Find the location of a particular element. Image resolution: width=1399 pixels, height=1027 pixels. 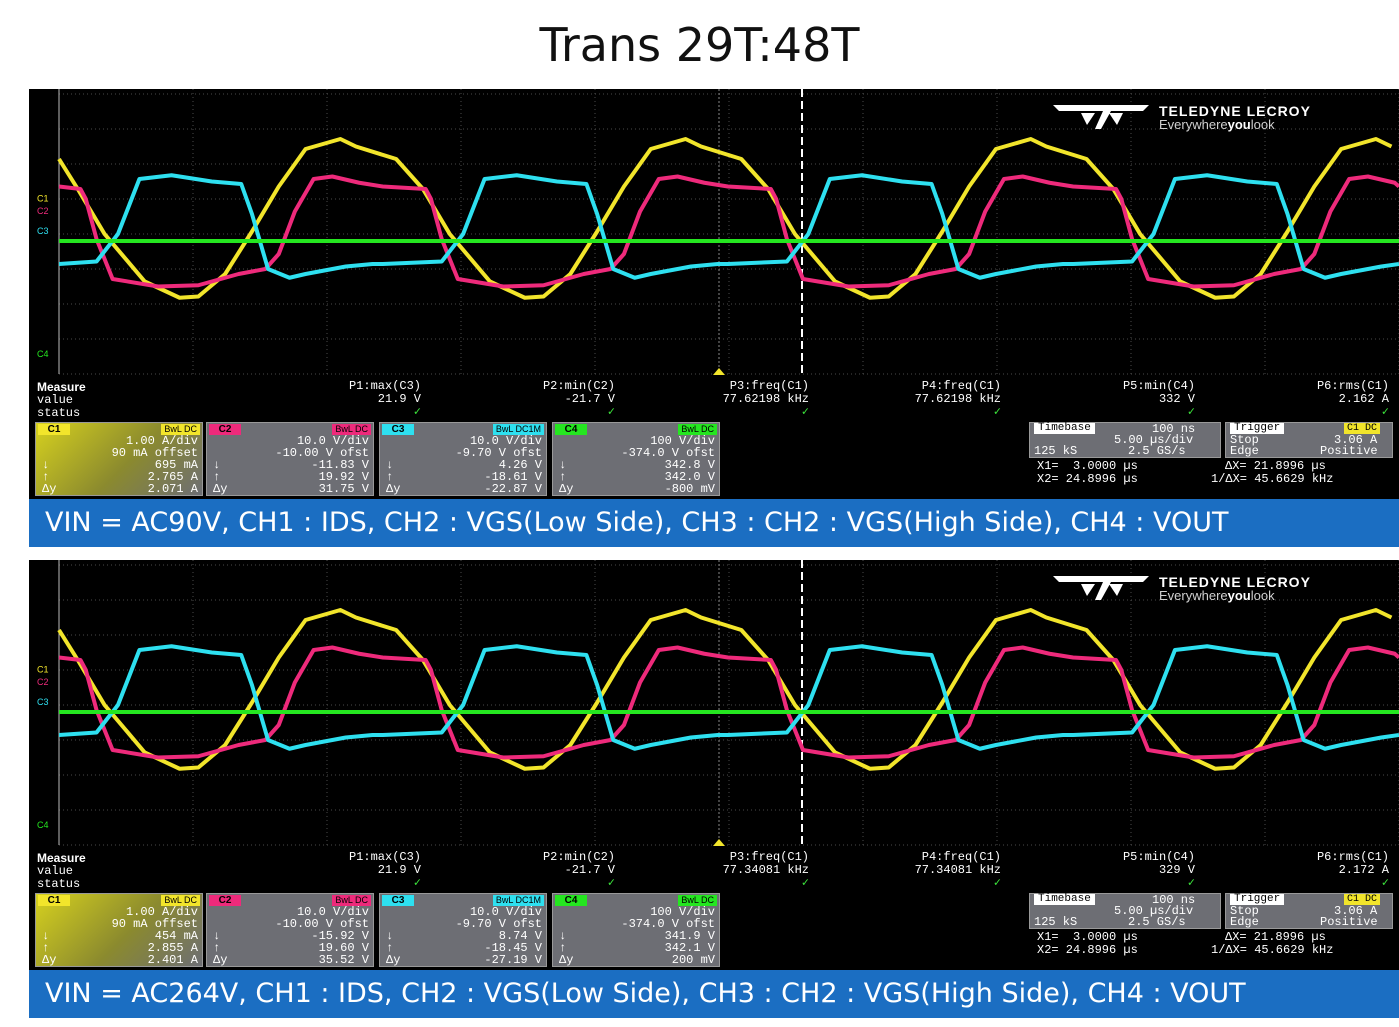

measure-column: P5:min(C4) 329 V ✓ is located at coordinates (1105, 870).